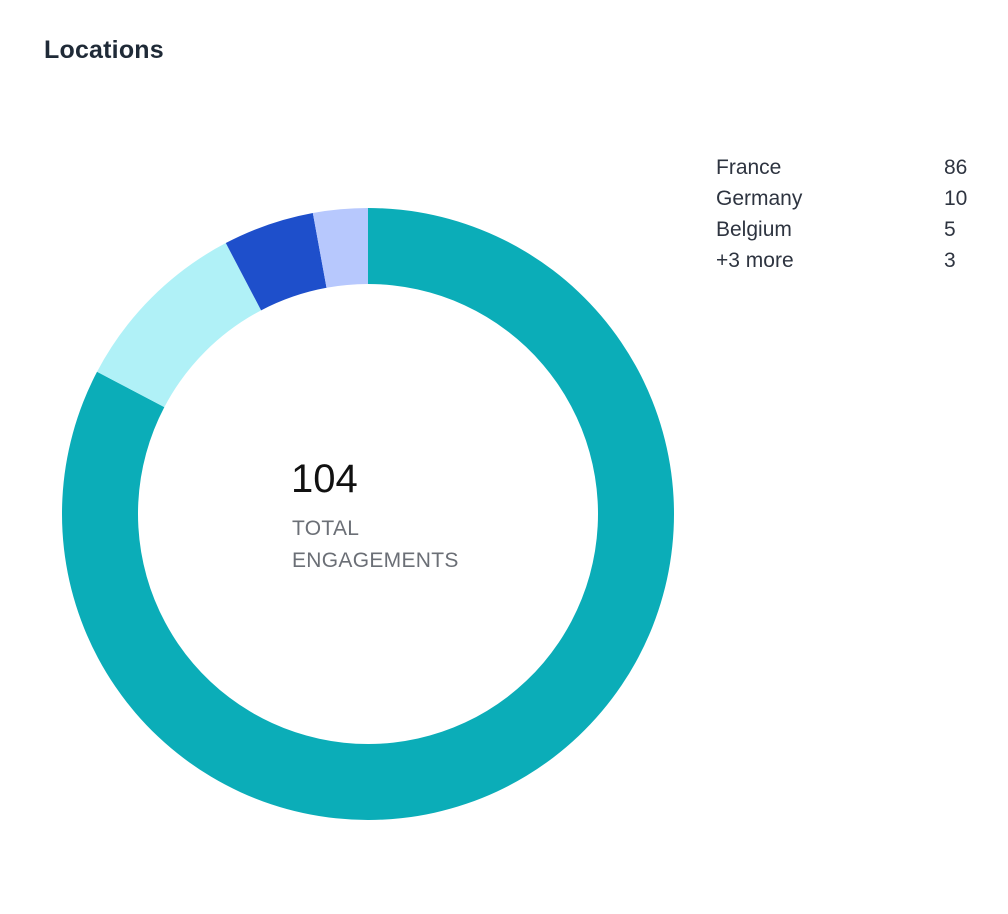 Image resolution: width=1008 pixels, height=914 pixels. What do you see at coordinates (950, 260) in the screenshot?
I see `legend-item-value: 3` at bounding box center [950, 260].